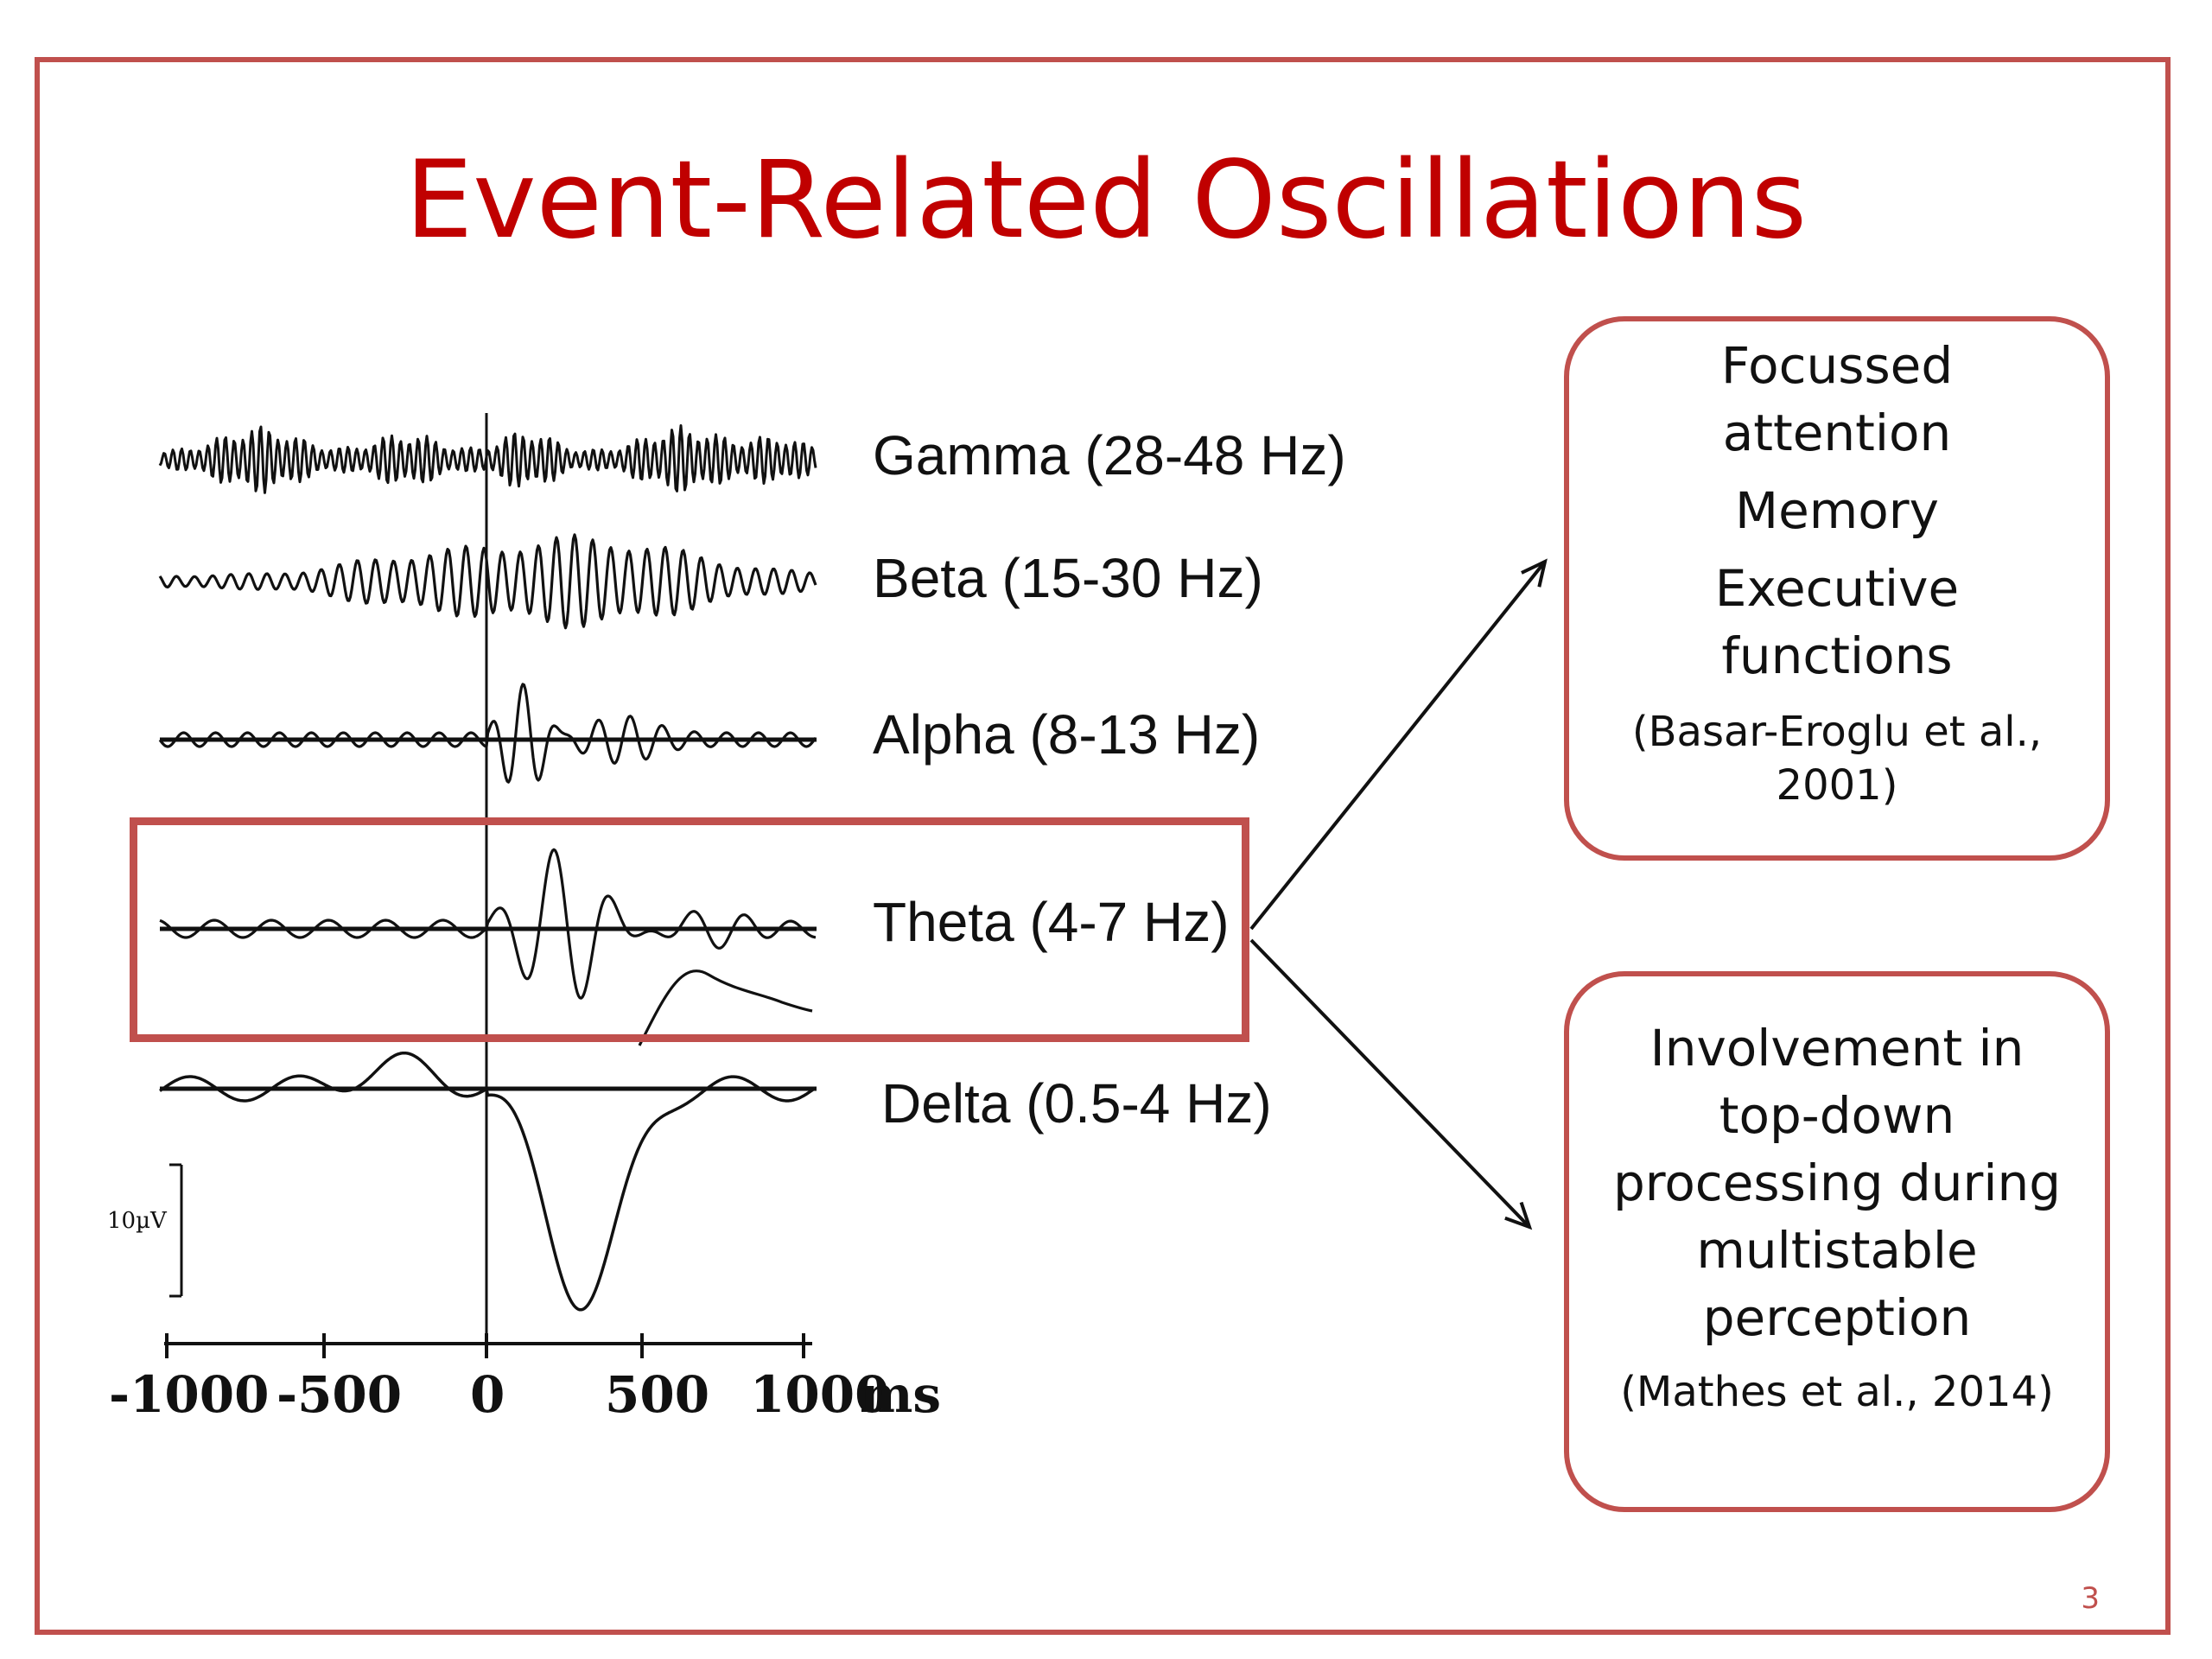  I want to click on band-label-gamma: Gamma (28-48 Hz), so click(1109, 455).